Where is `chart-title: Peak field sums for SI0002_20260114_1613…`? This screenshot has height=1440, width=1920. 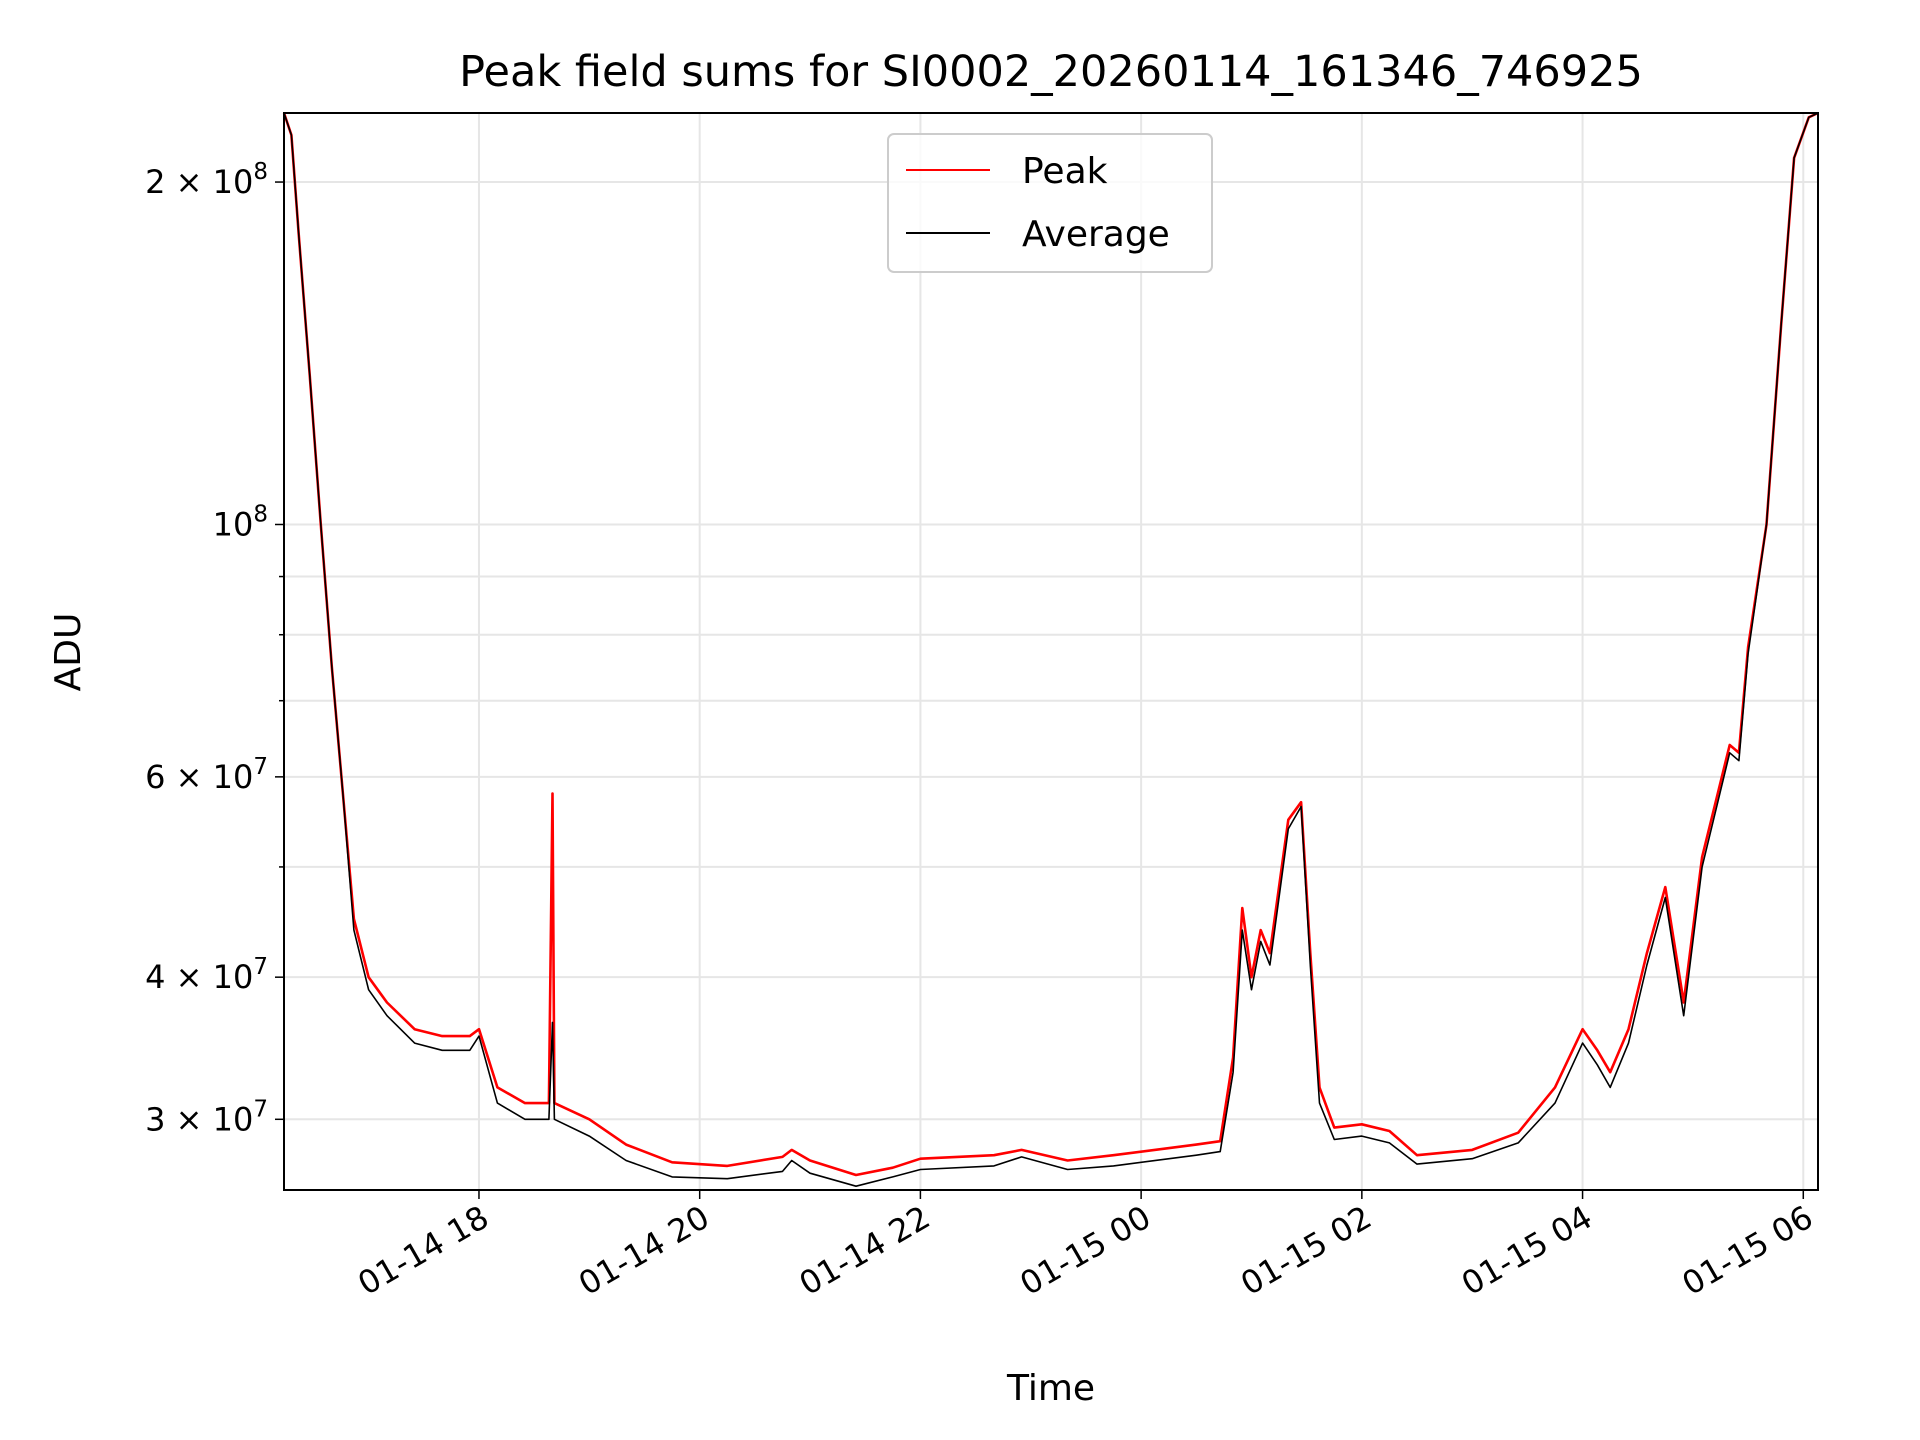
chart-title: Peak field sums for SI0002_20260114_1613… is located at coordinates (1051, 72).